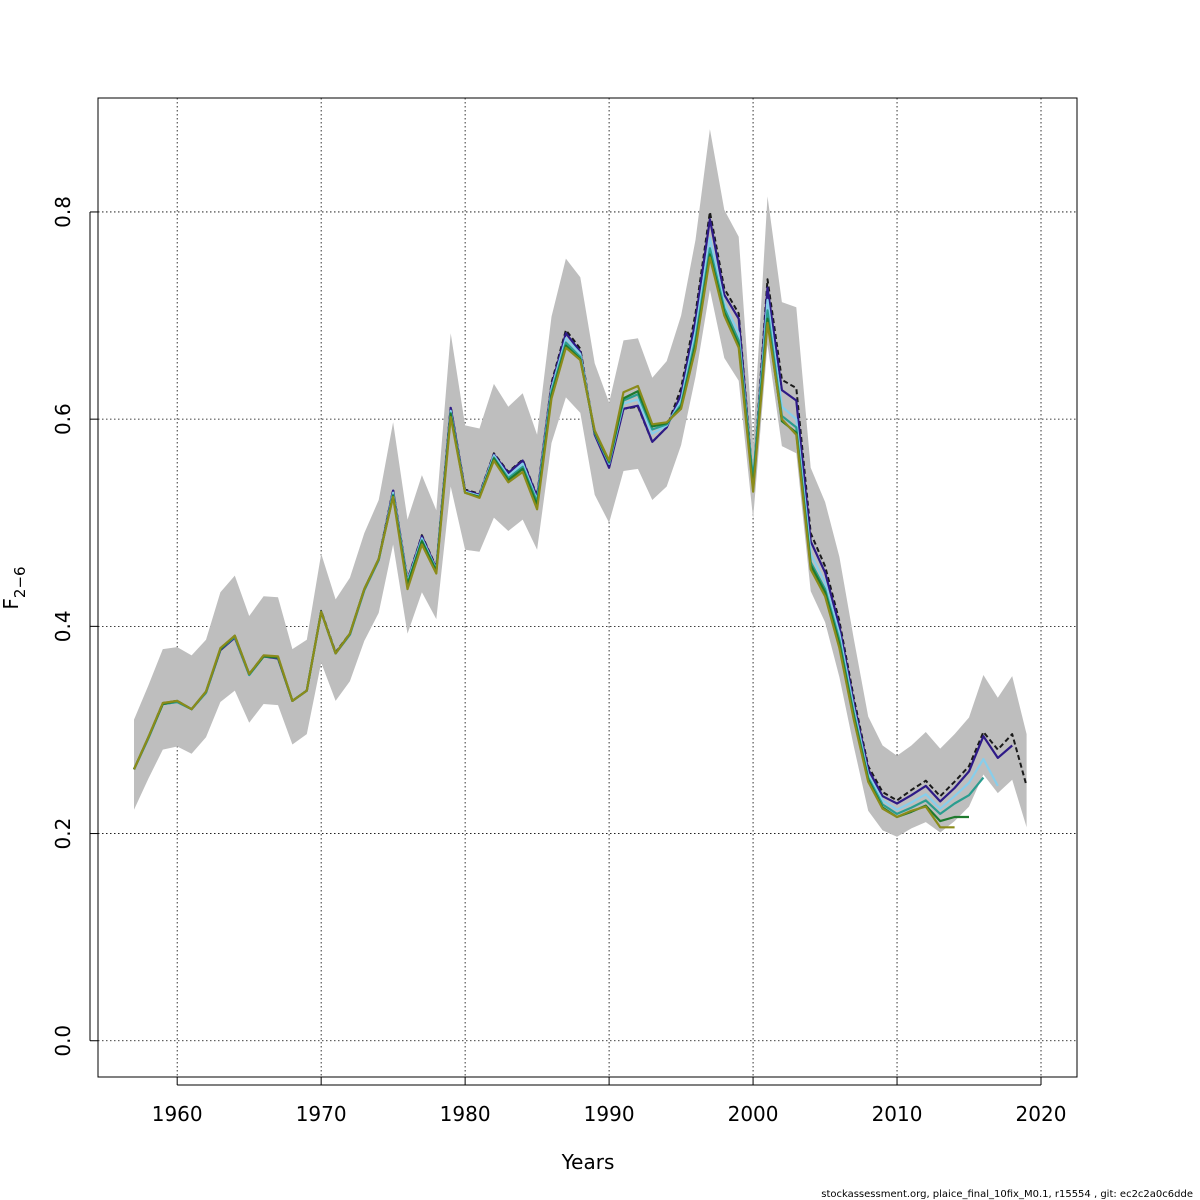  Describe the element at coordinates (753, 1114) in the screenshot. I see `x-tick-label: 2000` at that location.